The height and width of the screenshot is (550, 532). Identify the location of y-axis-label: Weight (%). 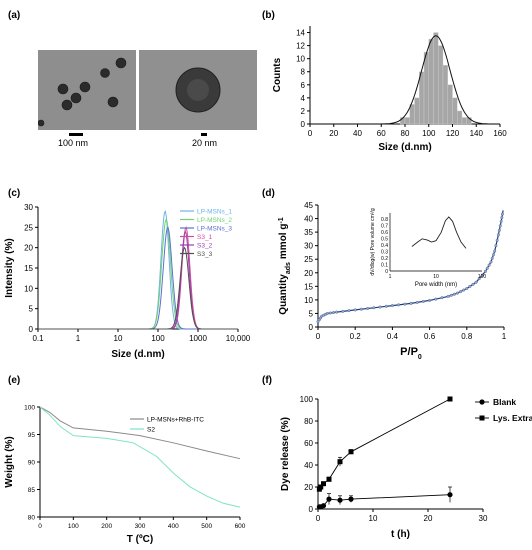
(9, 461).